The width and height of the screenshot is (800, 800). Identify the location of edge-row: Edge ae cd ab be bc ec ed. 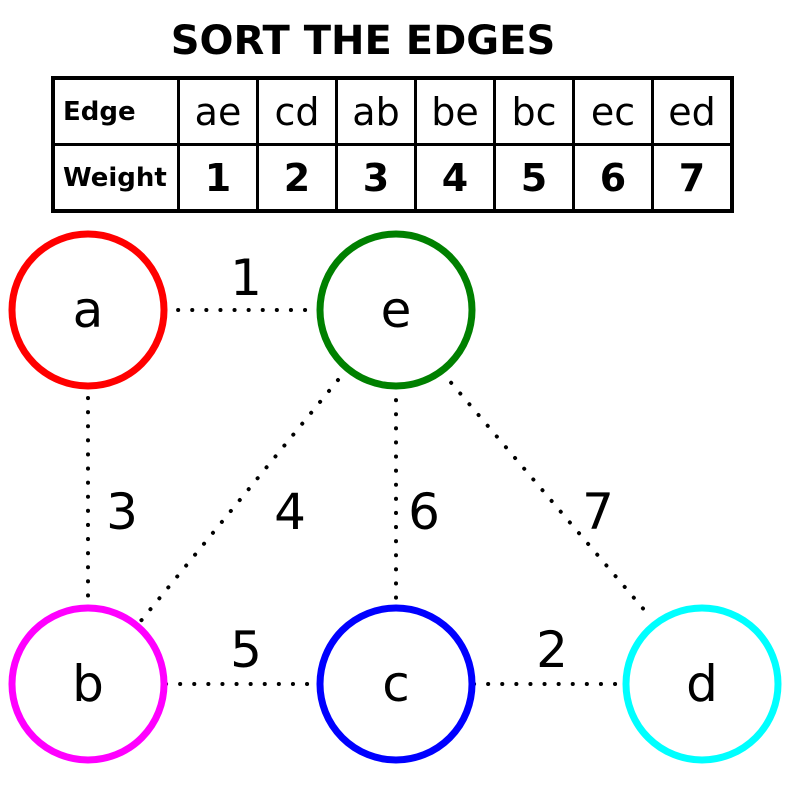
(392, 111).